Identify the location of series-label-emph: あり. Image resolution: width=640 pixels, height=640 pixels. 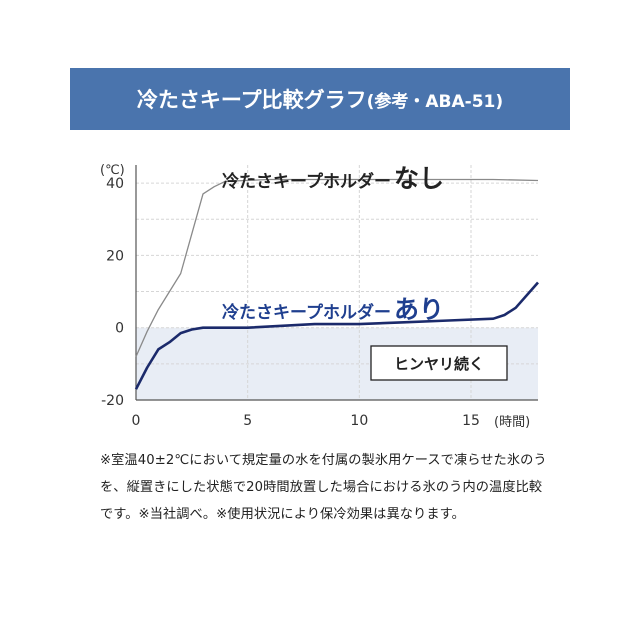
(419, 309).